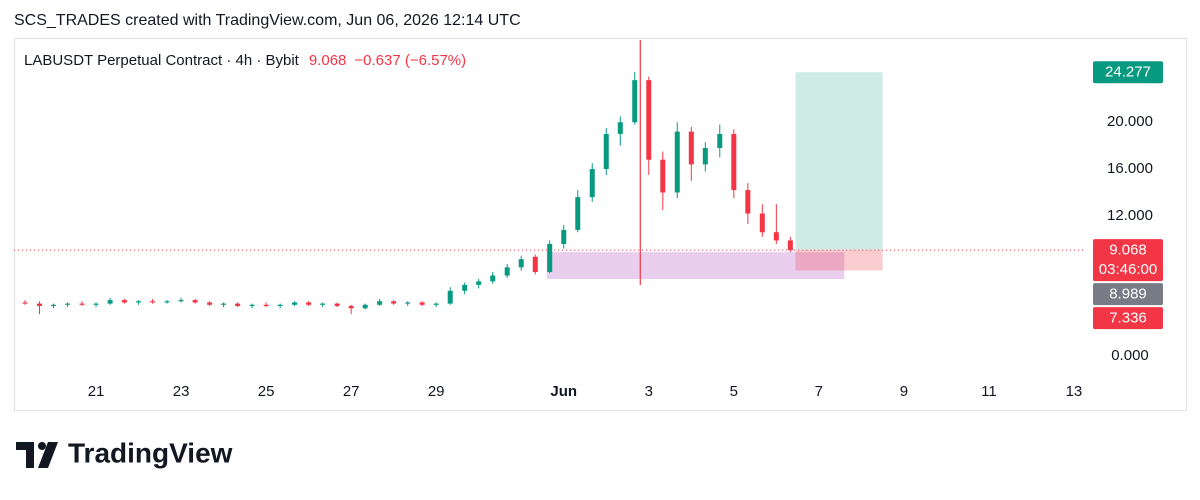 The height and width of the screenshot is (500, 1200). I want to click on countdown-label: 03:46:00, so click(1128, 269).